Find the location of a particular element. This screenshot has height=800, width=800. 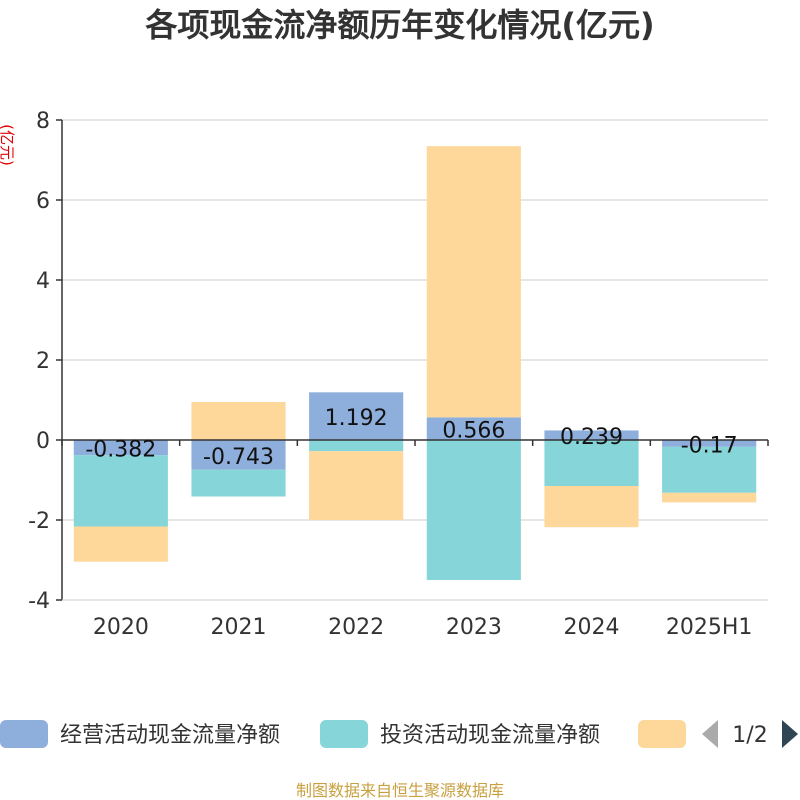

legend-next-icon is located at coordinates (790, 734).